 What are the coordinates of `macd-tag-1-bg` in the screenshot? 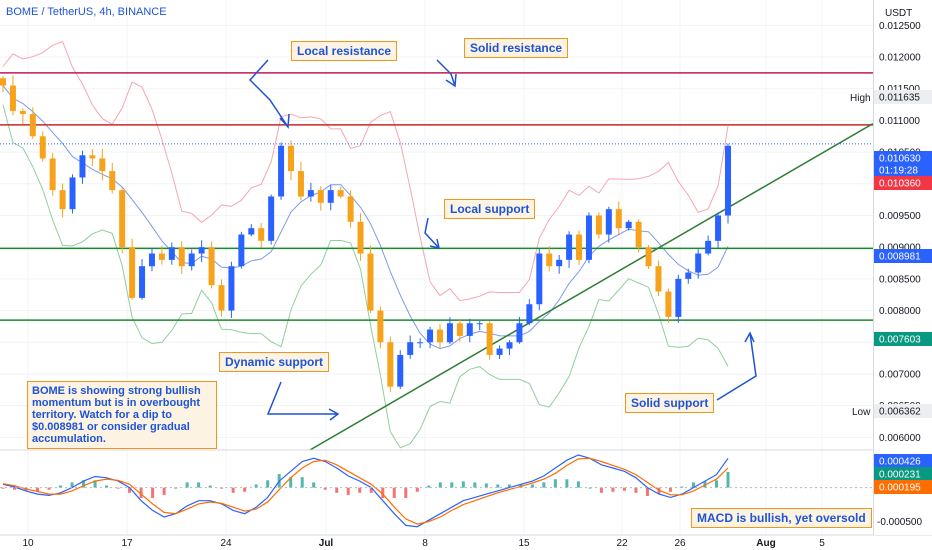 It's located at (903, 474).